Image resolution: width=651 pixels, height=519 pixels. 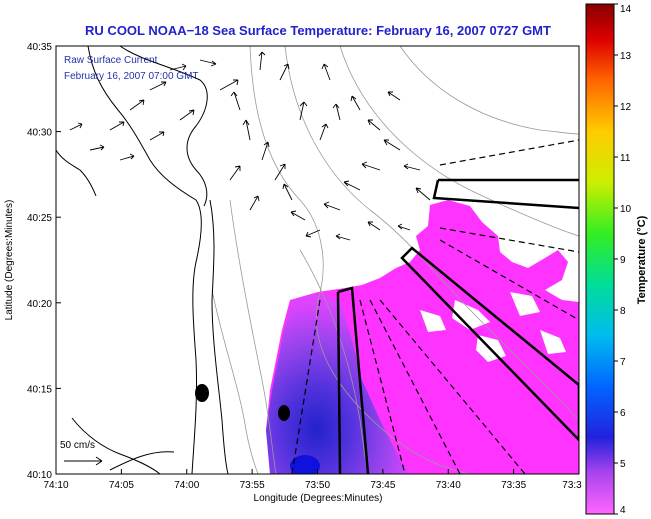 What do you see at coordinates (623, 413) in the screenshot?
I see `colorbar-tick-label: 6` at bounding box center [623, 413].